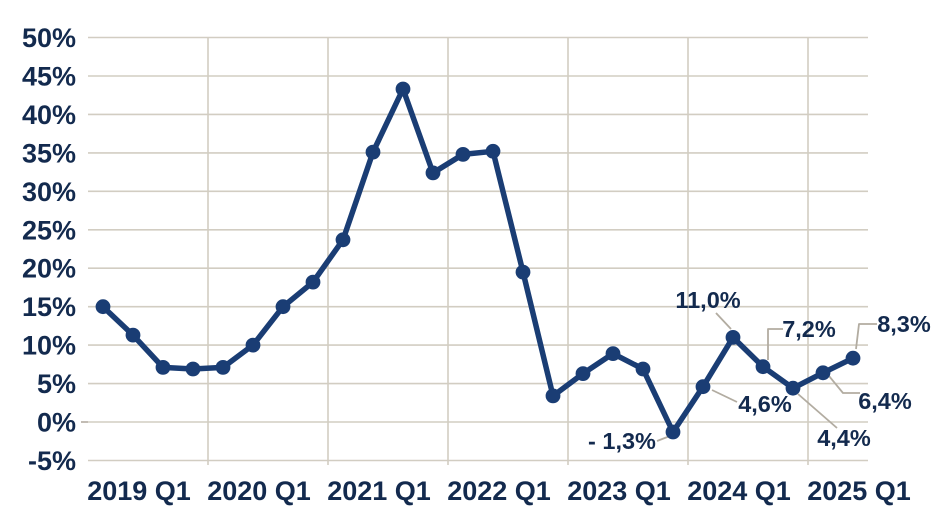 The image size is (936, 518). Describe the element at coordinates (56, 384) in the screenshot. I see `y-axis-tick-label: 5%` at that location.